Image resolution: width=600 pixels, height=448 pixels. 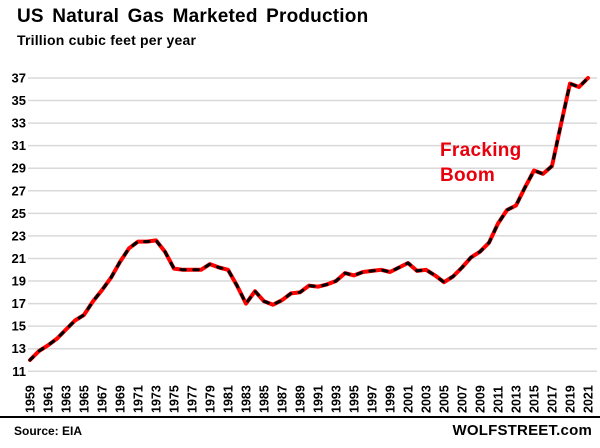 What do you see at coordinates (319, 399) in the screenshot?
I see `x-tick-label: 1991` at bounding box center [319, 399].